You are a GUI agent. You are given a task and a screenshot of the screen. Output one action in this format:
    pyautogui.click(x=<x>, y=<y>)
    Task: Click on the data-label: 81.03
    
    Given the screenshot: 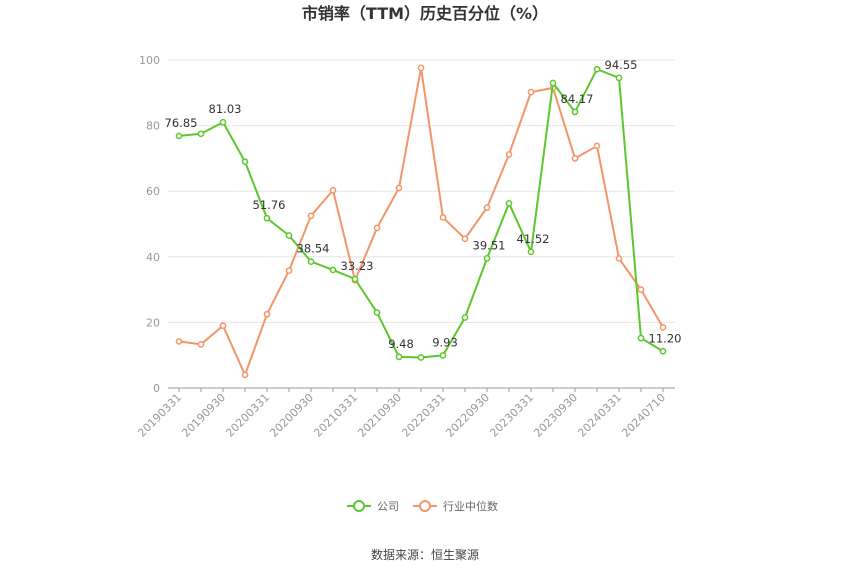 What is the action you would take?
    pyautogui.click(x=225, y=109)
    